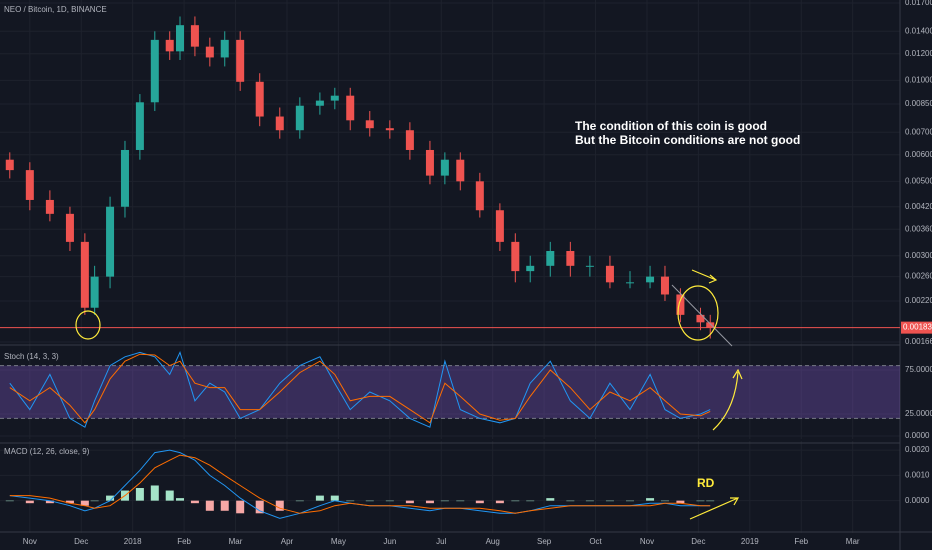 Image resolution: width=932 pixels, height=550 pixels. Describe the element at coordinates (493, 541) in the screenshot. I see `x-tick-label: Aug` at that location.